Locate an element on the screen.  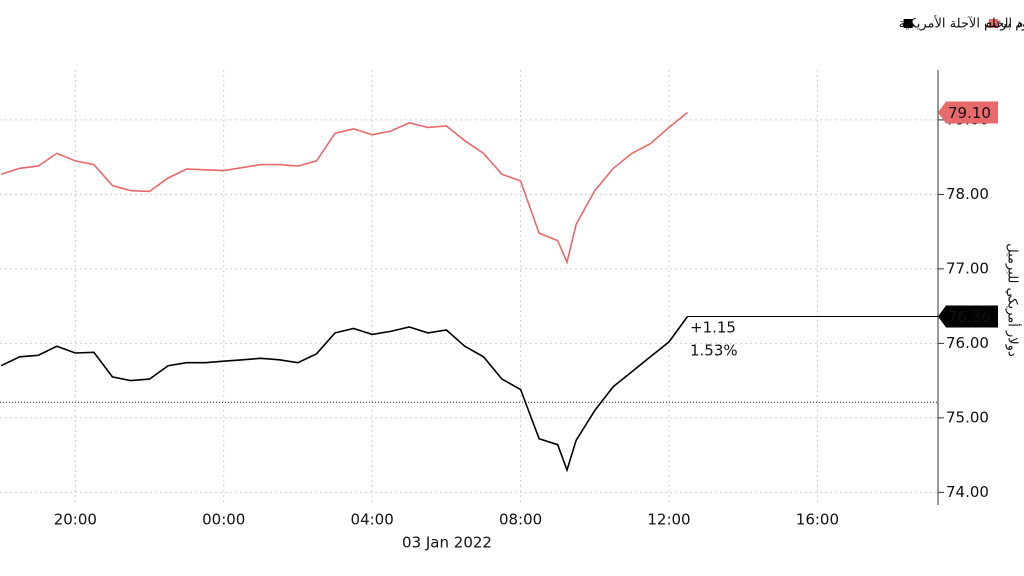
y-tick-label: 77.00 is located at coordinates (967, 268).